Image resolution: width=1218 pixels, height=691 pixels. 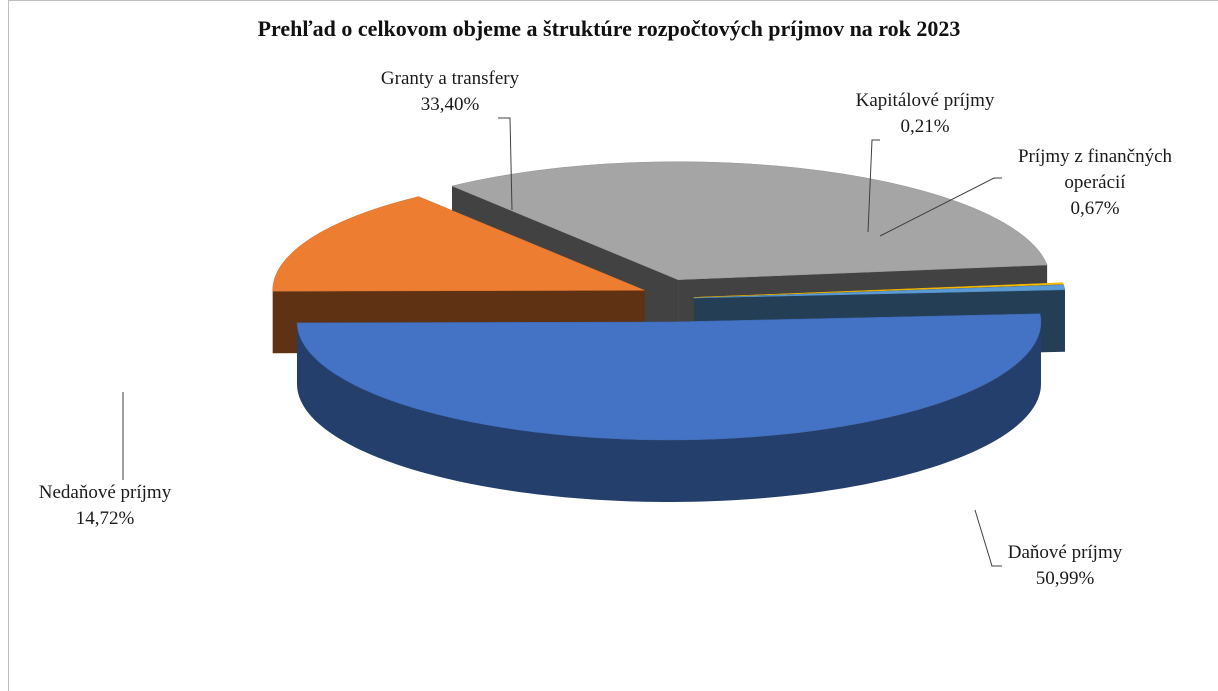 What do you see at coordinates (450, 104) in the screenshot?
I see `value-label: 33,40%` at bounding box center [450, 104].